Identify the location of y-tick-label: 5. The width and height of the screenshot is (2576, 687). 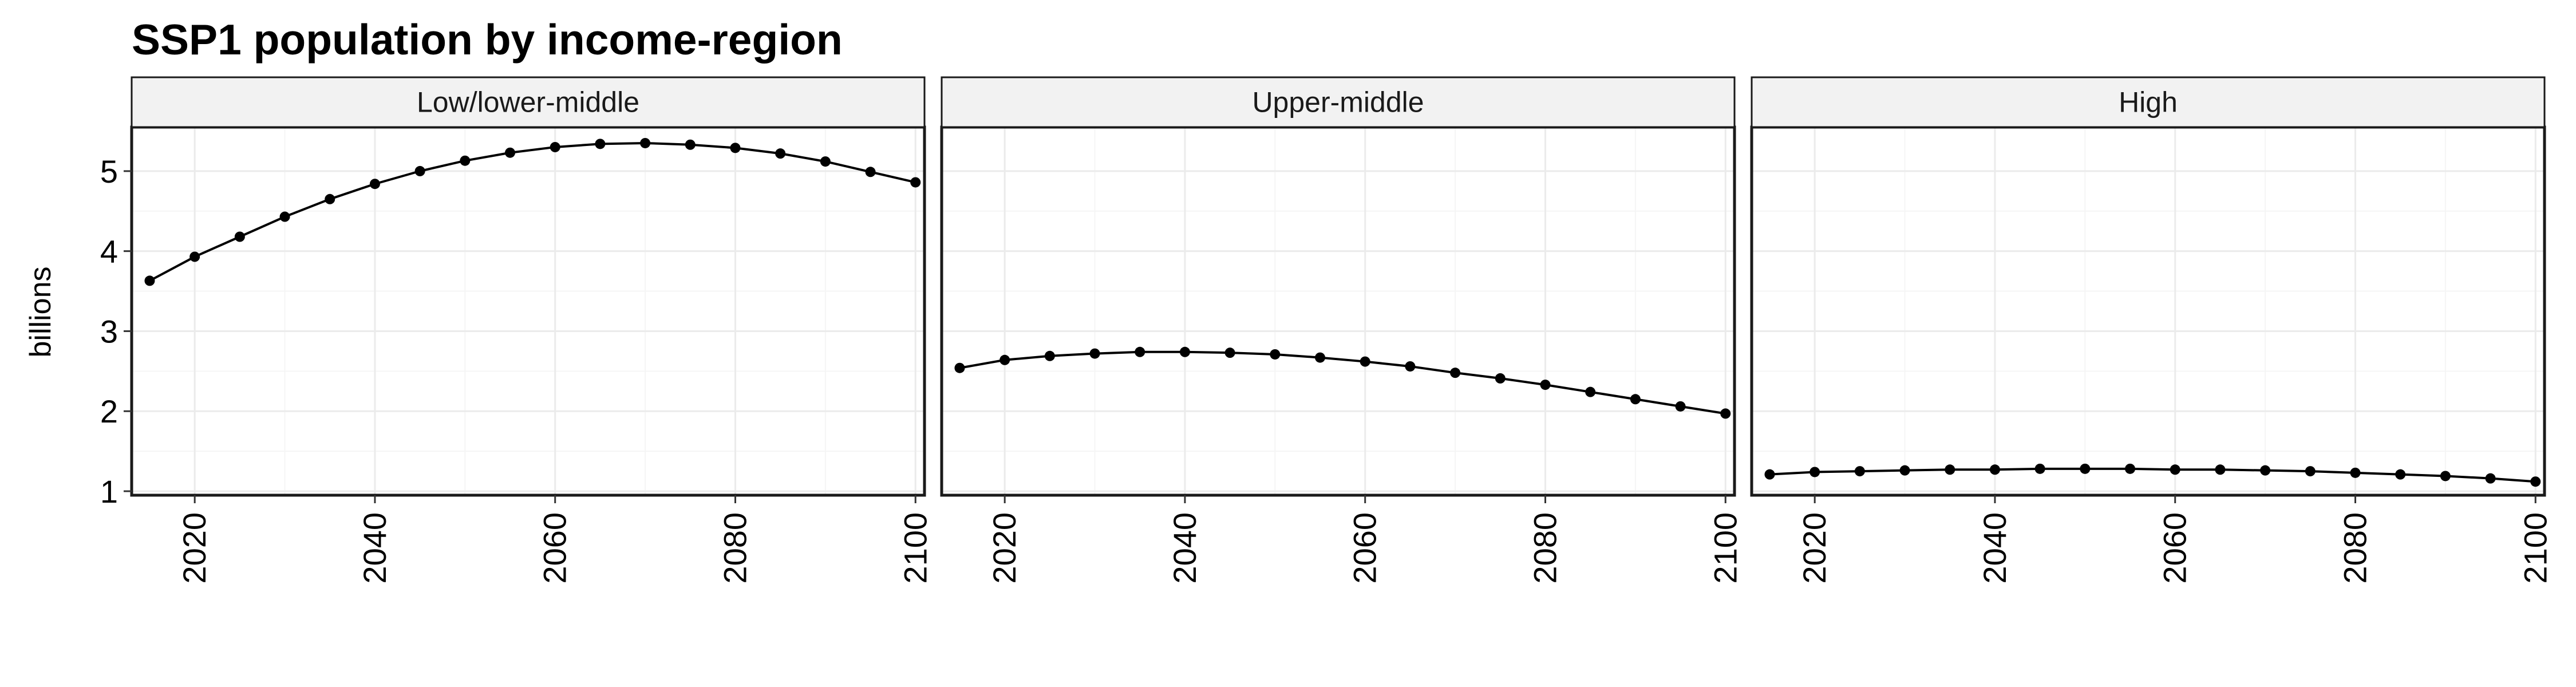
(109, 171).